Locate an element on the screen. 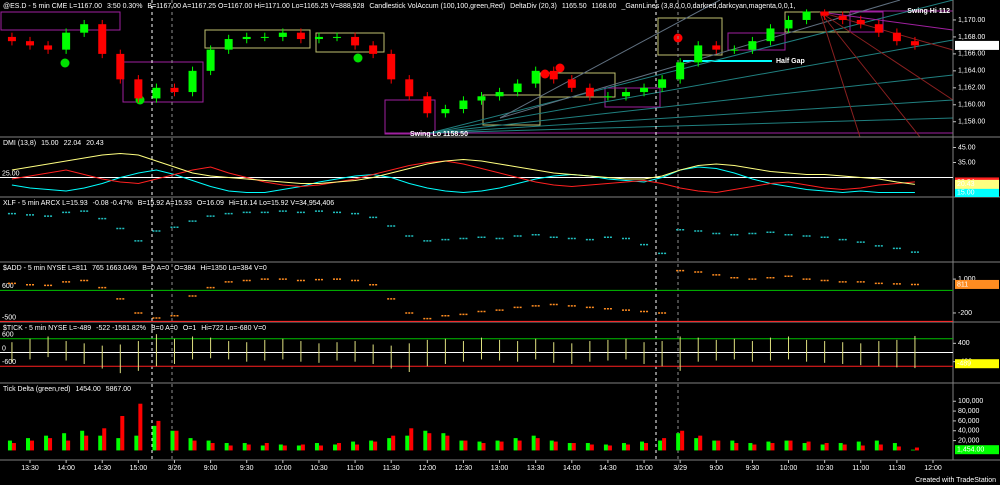  x-tick-label: 3/29 is located at coordinates (680, 468).